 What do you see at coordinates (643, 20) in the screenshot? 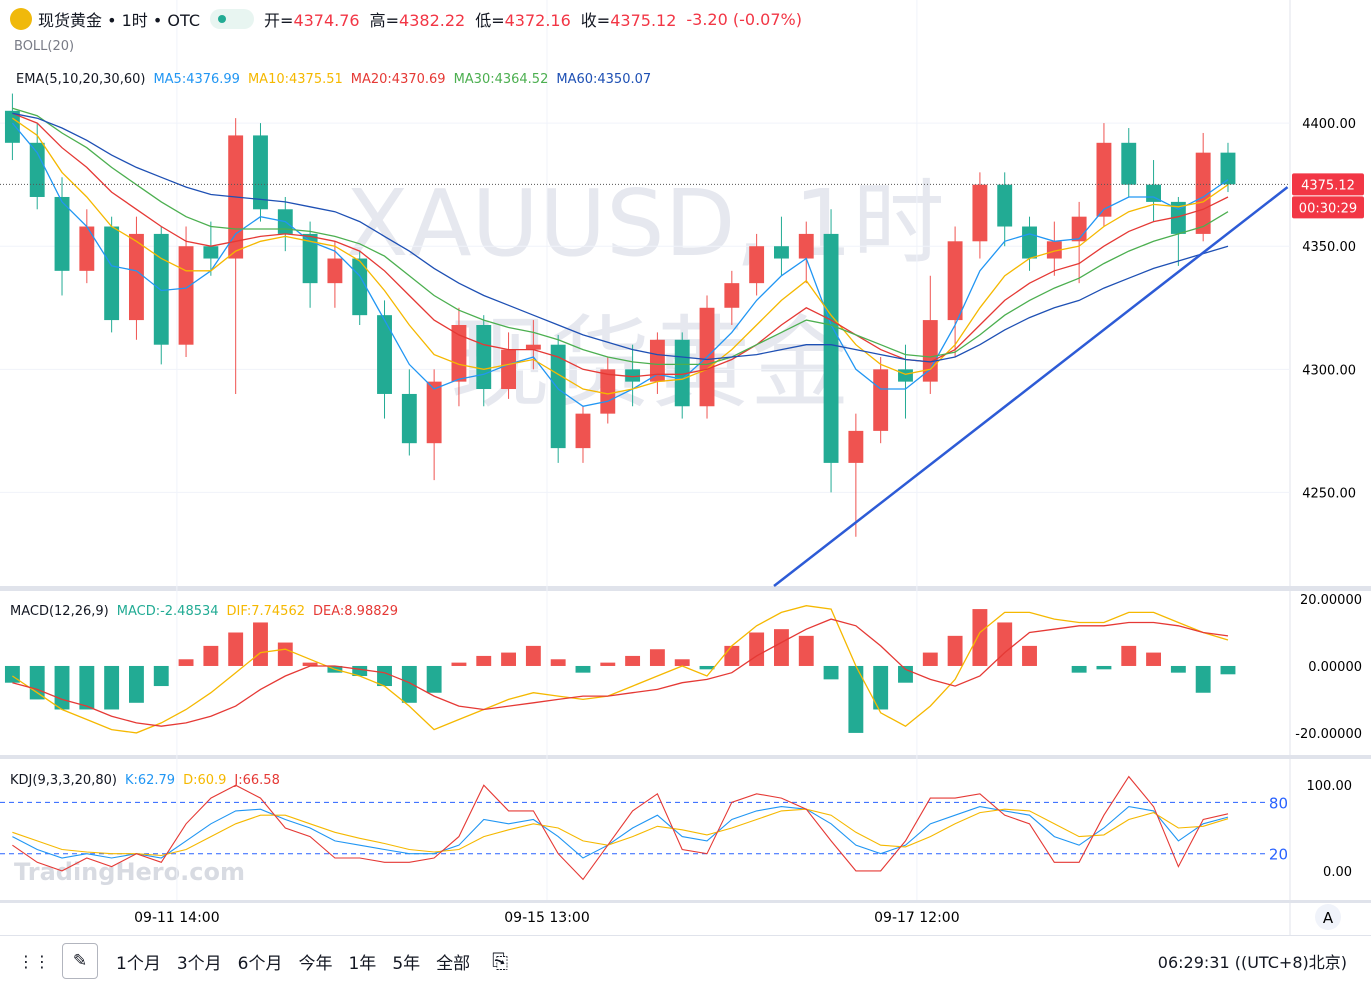
I see `ohlc-value: 4375.12` at bounding box center [643, 20].